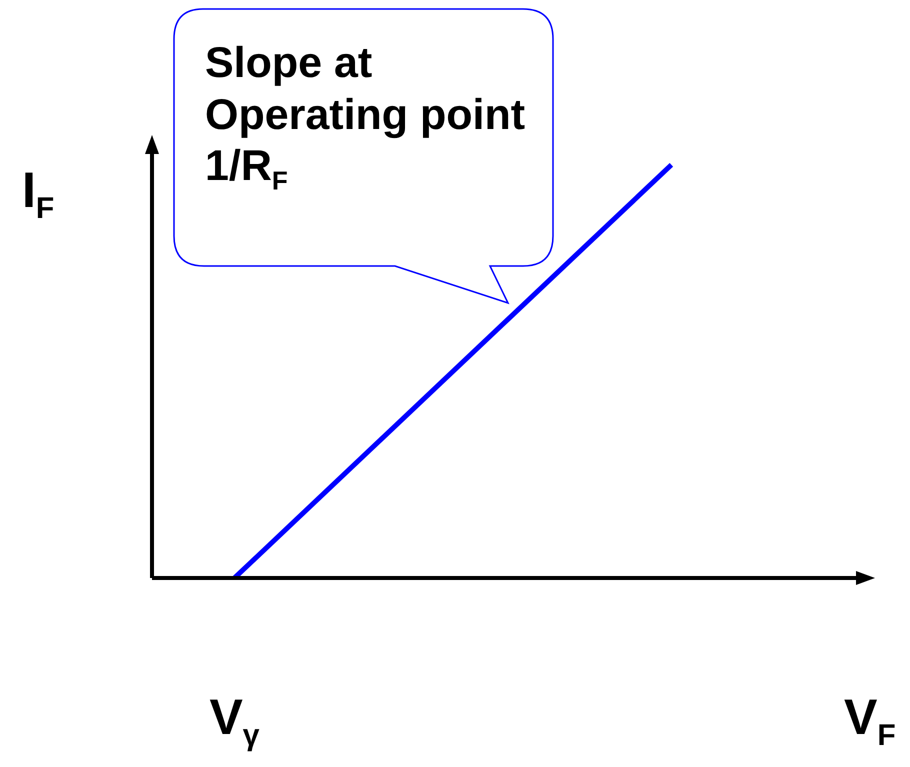 The width and height of the screenshot is (910, 767). What do you see at coordinates (38, 193) in the screenshot?
I see `y-axis-title: I$_{F}$` at bounding box center [38, 193].